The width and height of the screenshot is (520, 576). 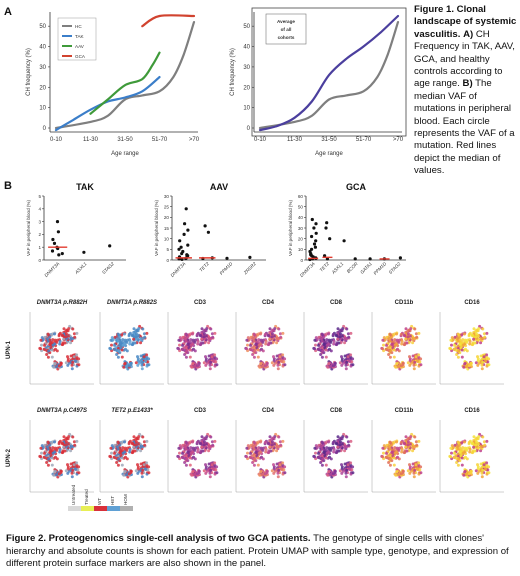 What do you see at coordinates (78, 26) in the screenshot?
I see `legend-label-hc: HC` at bounding box center [78, 26].